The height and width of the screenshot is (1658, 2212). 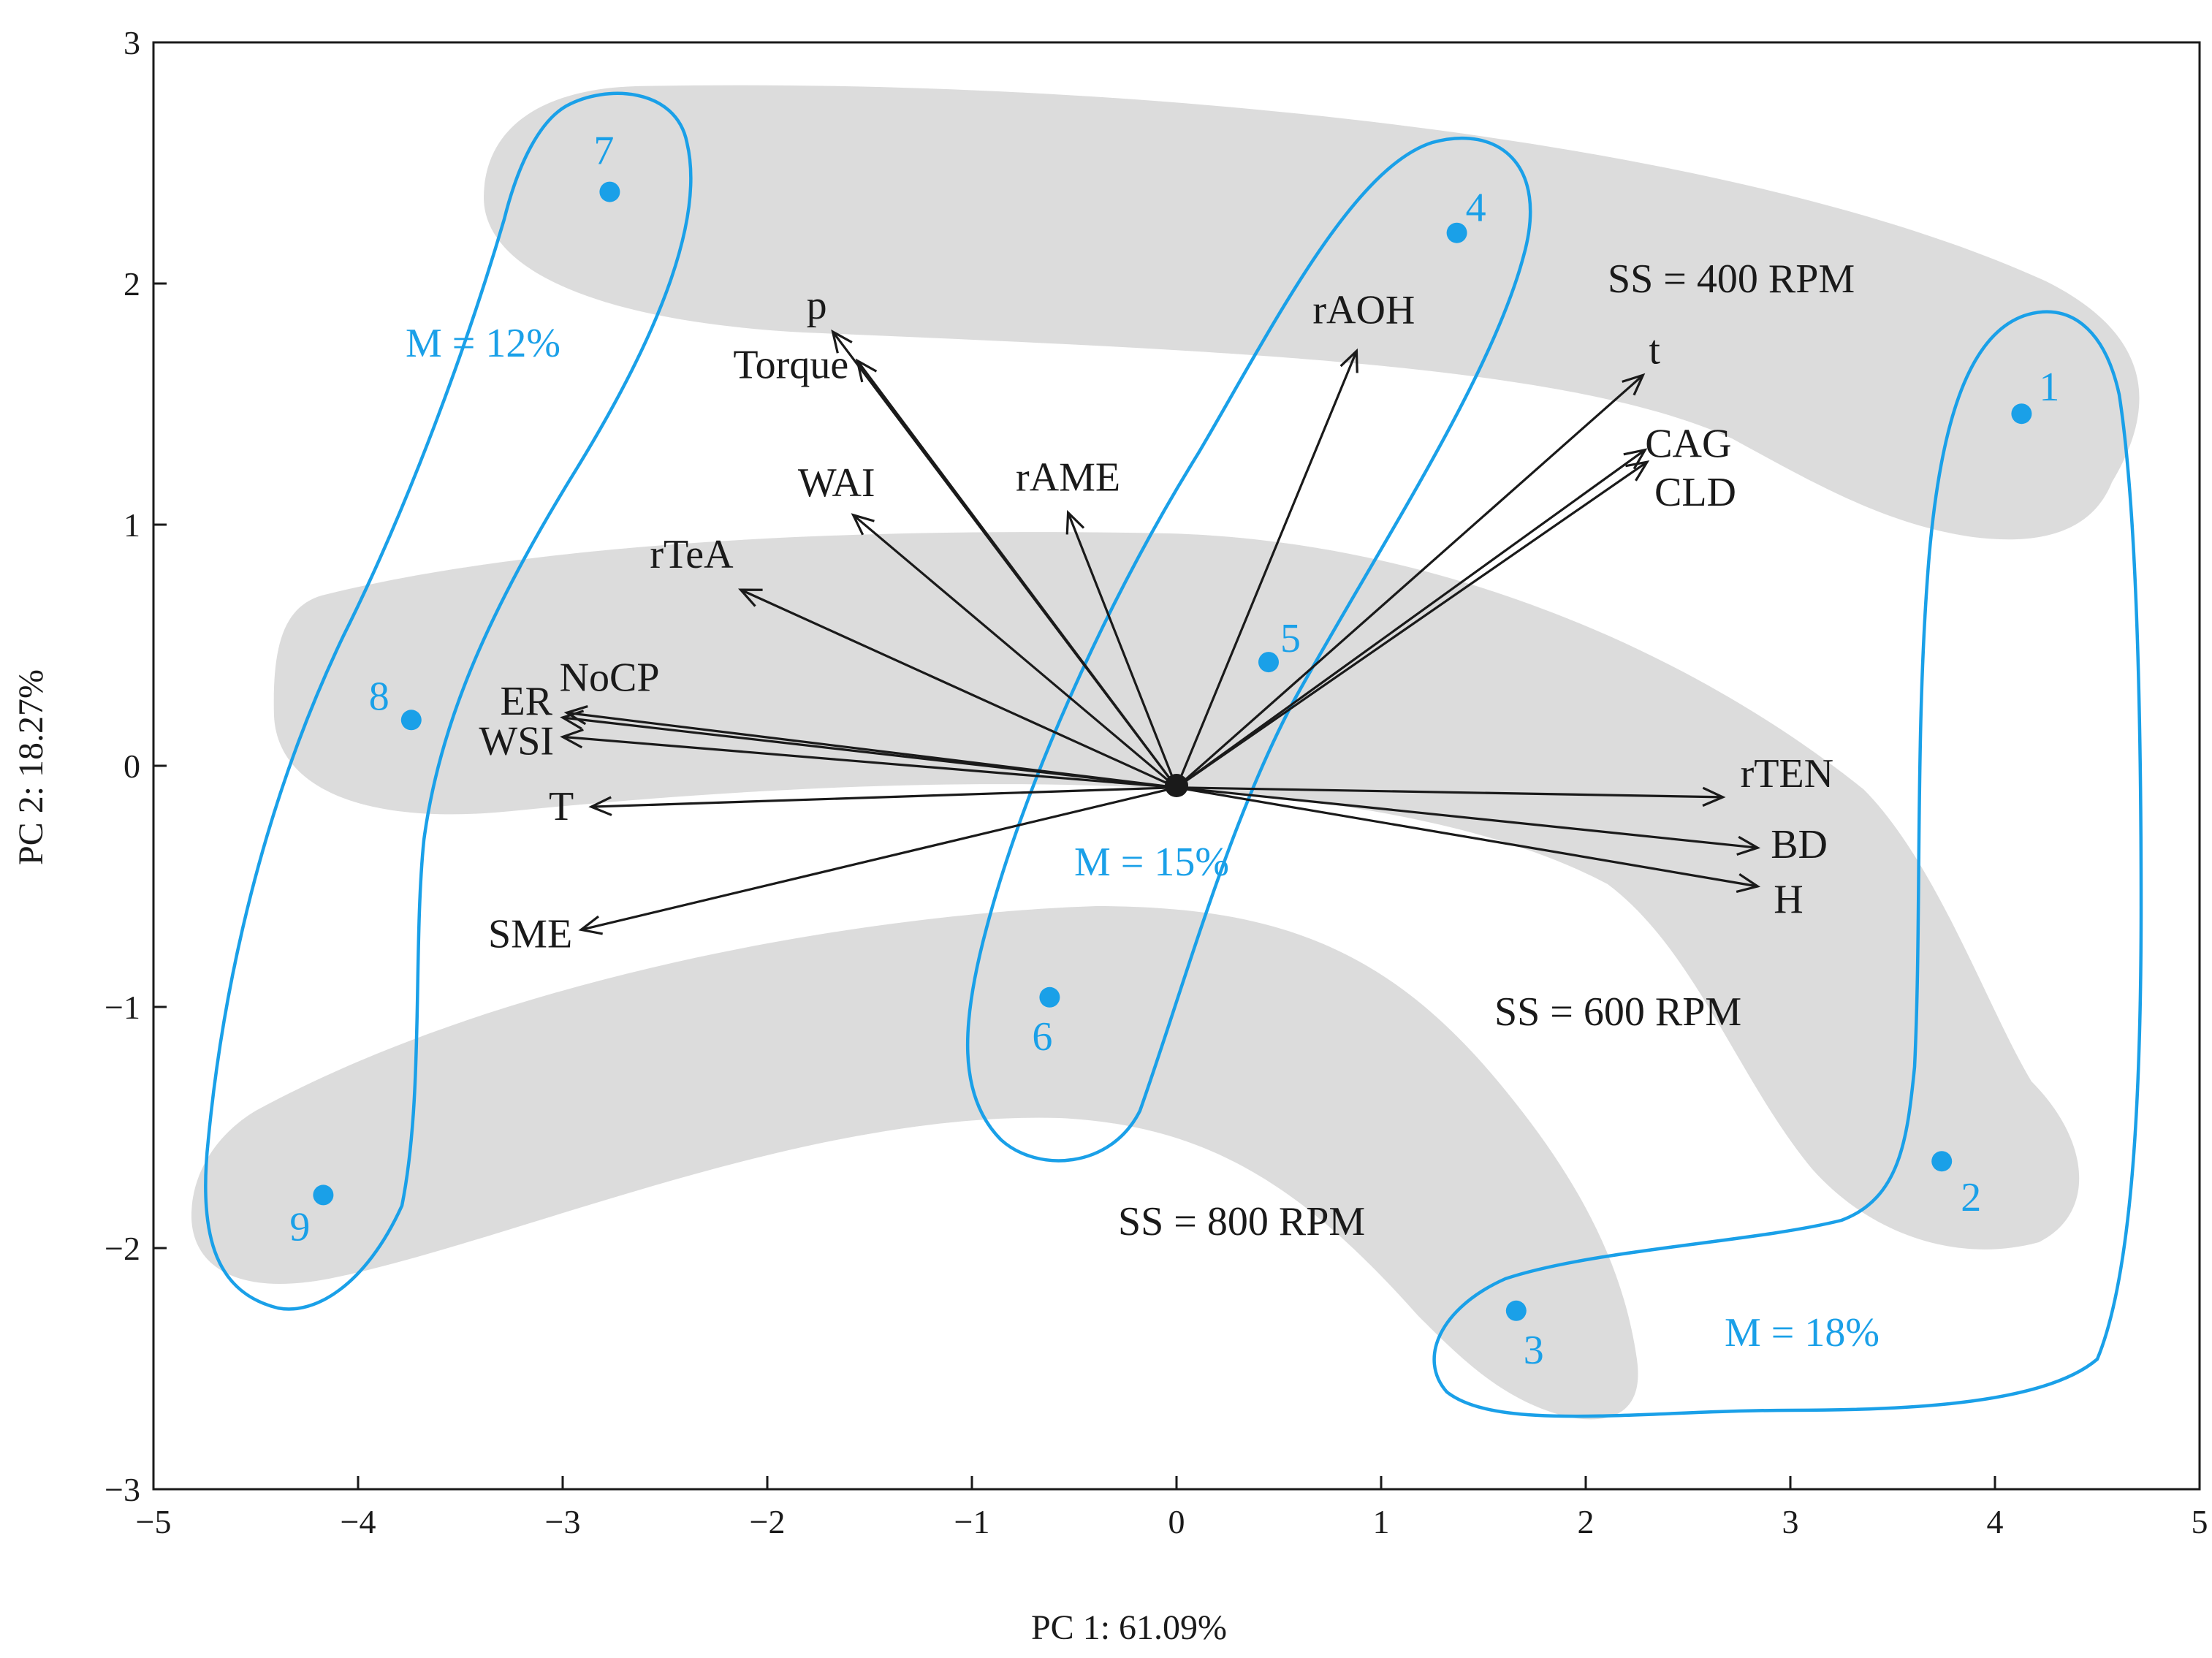 What do you see at coordinates (603, 151) in the screenshot?
I see `score-label-7: 7` at bounding box center [603, 151].